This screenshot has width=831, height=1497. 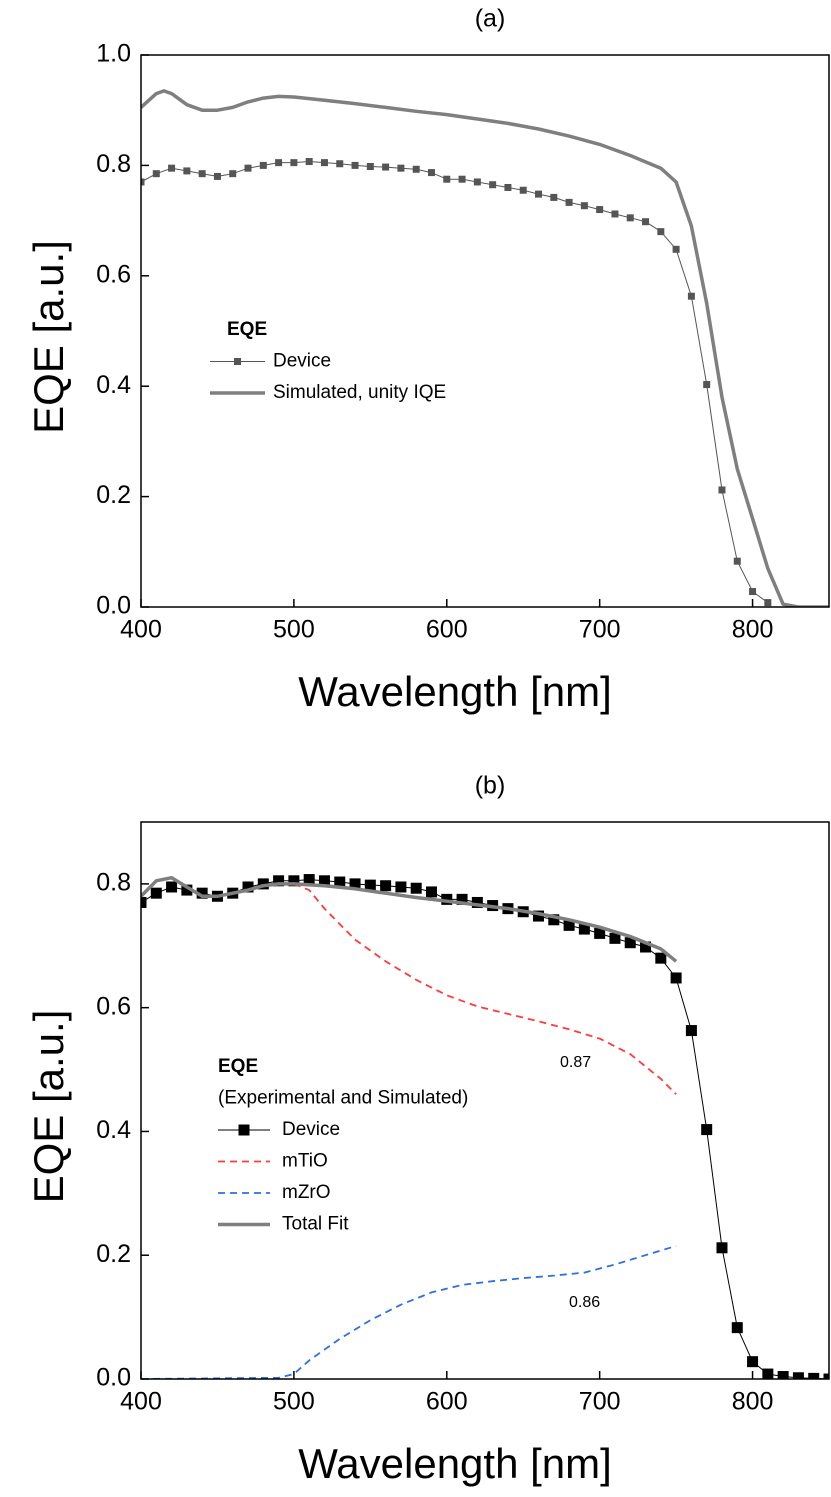 I want to click on y-tick-label: 0.6, so click(x=113, y=274).